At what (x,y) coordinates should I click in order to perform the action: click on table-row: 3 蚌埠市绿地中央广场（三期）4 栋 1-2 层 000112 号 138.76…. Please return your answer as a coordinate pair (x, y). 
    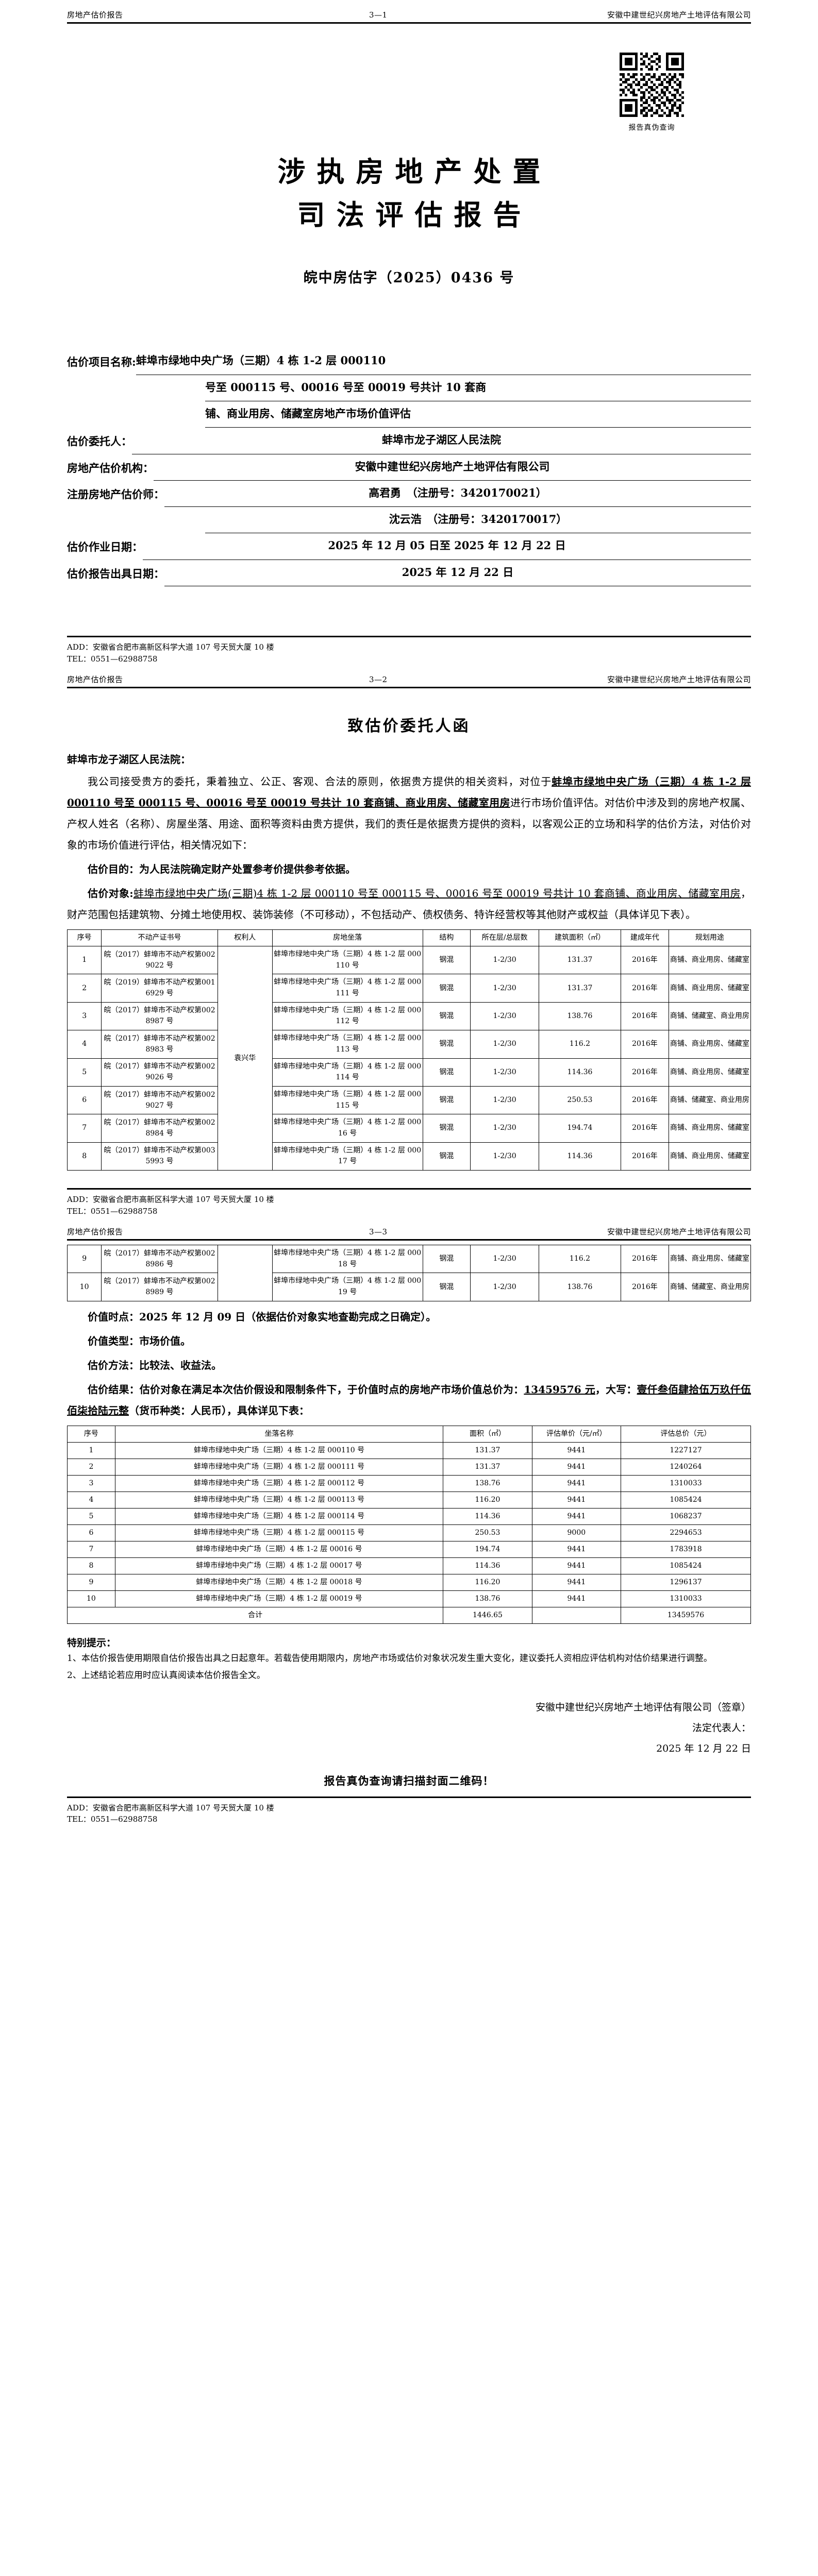
    Looking at the image, I should click on (409, 1483).